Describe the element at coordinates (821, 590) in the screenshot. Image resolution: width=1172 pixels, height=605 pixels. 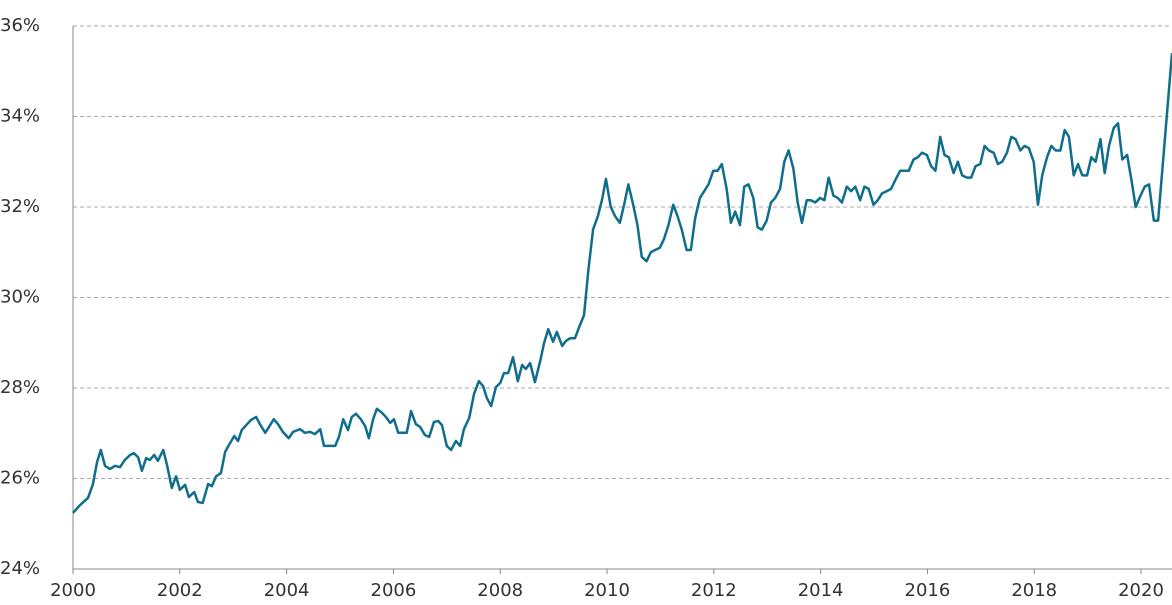
I see `x-tick-label: 2014` at that location.